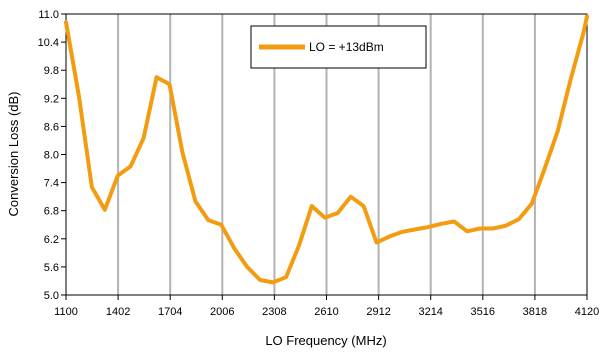 This screenshot has height=353, width=603. I want to click on x-tick-label: 2006, so click(222, 312).